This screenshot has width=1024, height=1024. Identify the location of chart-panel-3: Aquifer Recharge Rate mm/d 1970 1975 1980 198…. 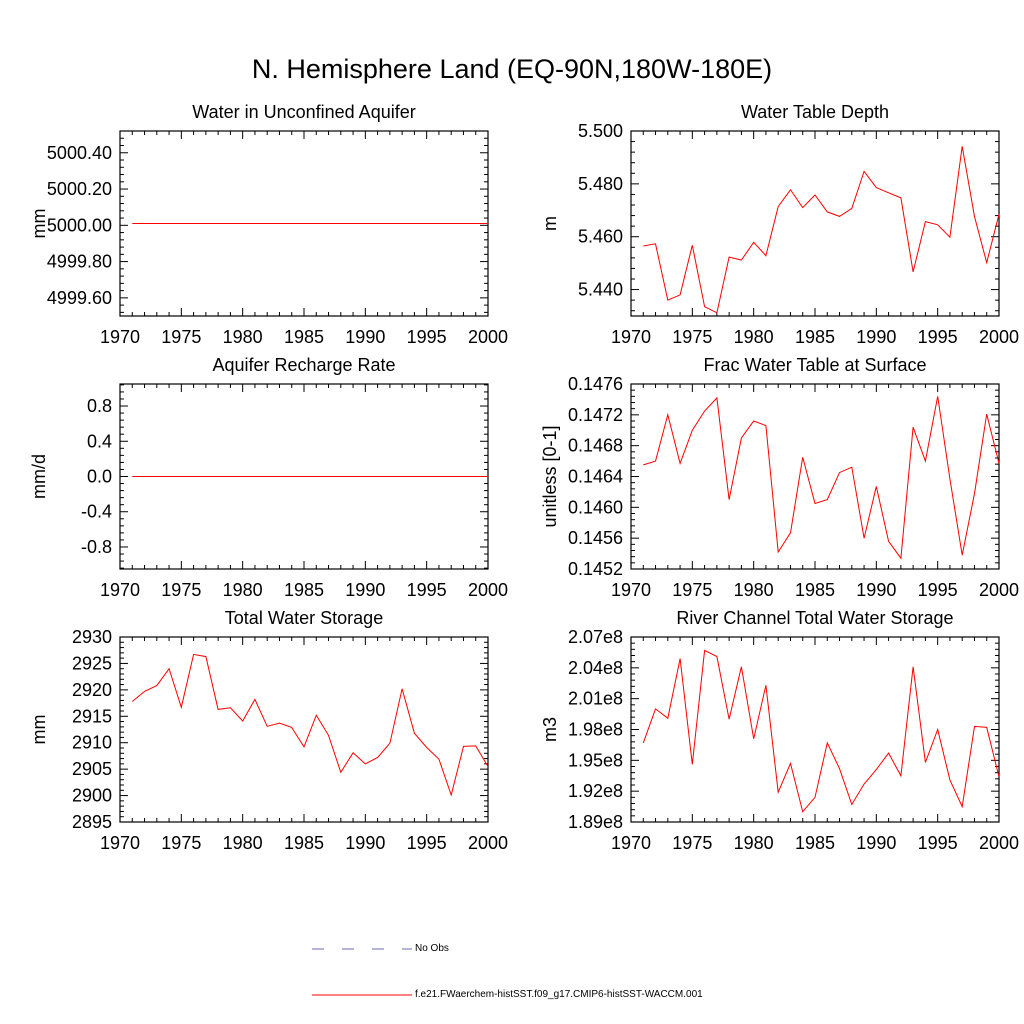
(268, 477).